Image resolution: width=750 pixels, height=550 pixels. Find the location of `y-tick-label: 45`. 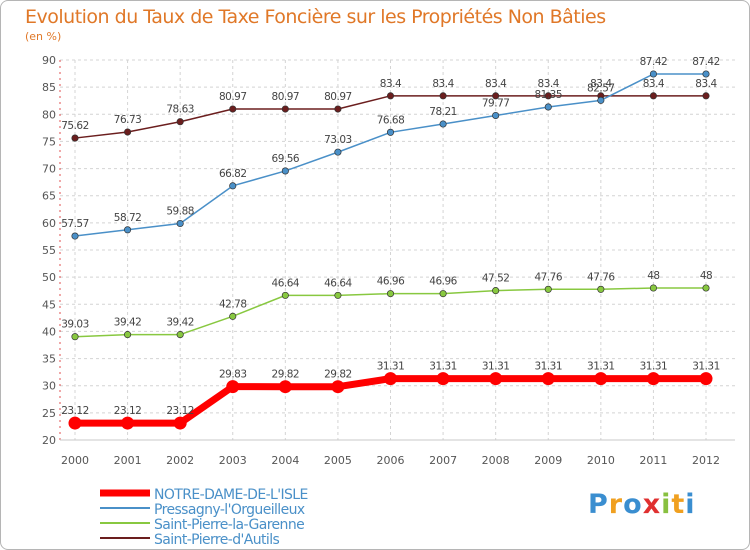

y-tick-label: 45 is located at coordinates (49, 304).